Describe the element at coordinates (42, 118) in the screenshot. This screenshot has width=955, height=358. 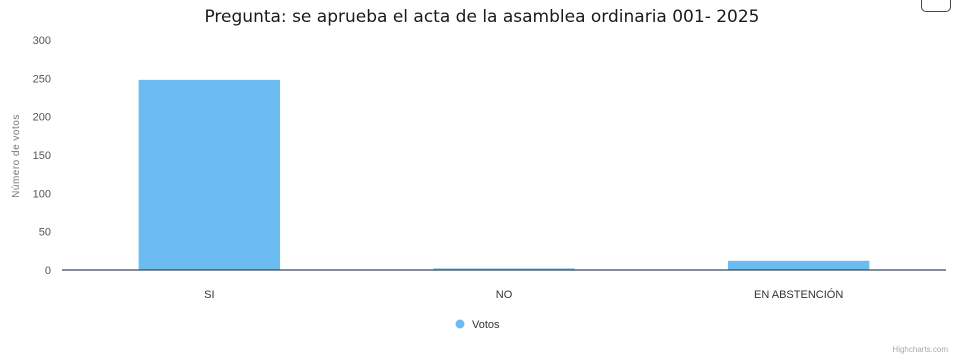
I see `y-tick-label: 200` at that location.